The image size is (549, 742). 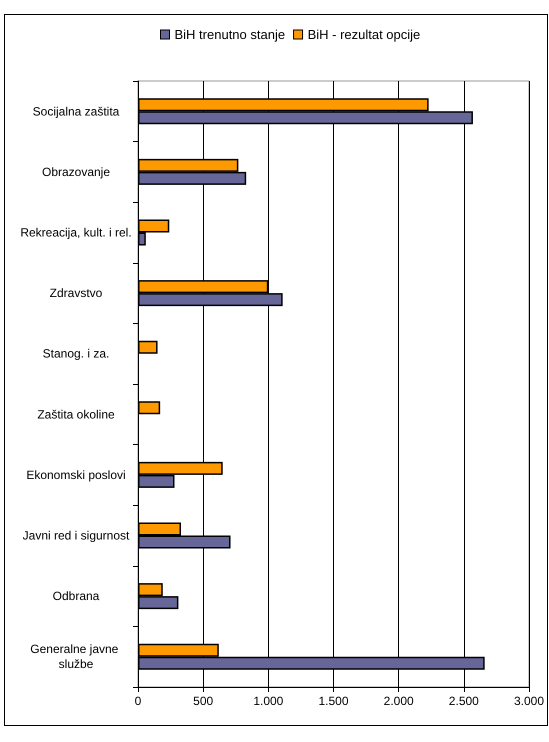 I want to click on x-tick-label: 1.500, so click(x=333, y=701).